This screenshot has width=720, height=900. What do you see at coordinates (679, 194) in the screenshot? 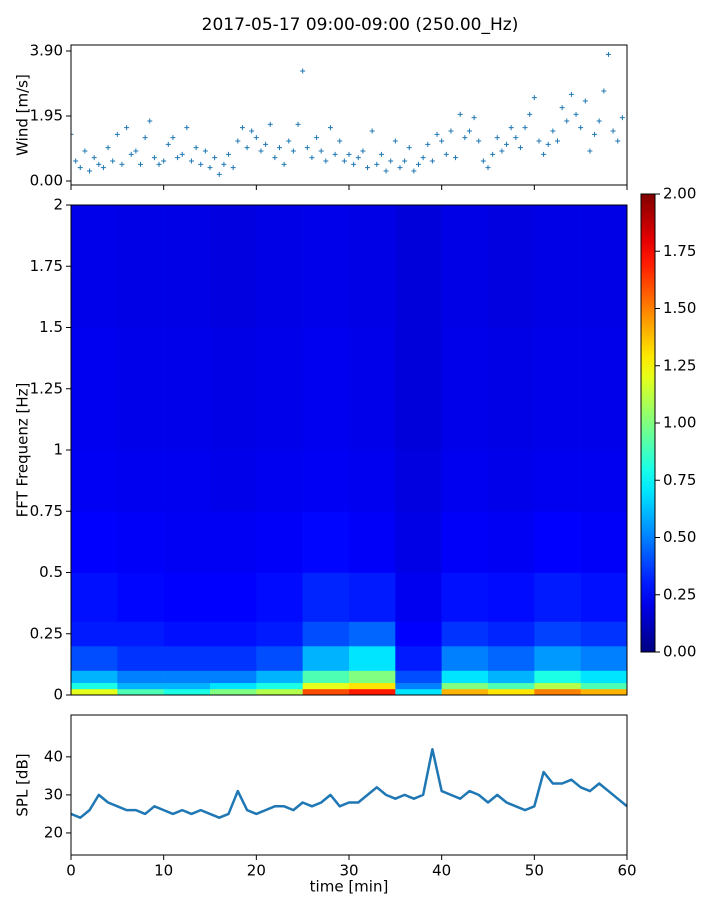
I see `colorbar-tick-label: 2.00` at bounding box center [679, 194].